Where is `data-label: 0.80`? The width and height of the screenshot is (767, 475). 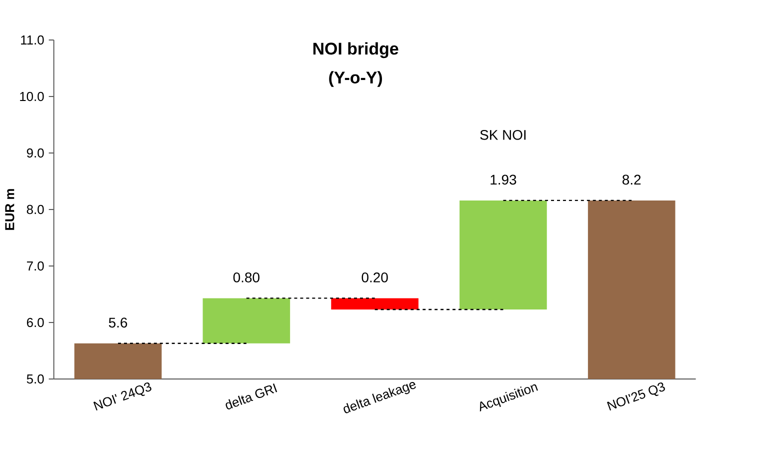
data-label: 0.80 is located at coordinates (246, 277).